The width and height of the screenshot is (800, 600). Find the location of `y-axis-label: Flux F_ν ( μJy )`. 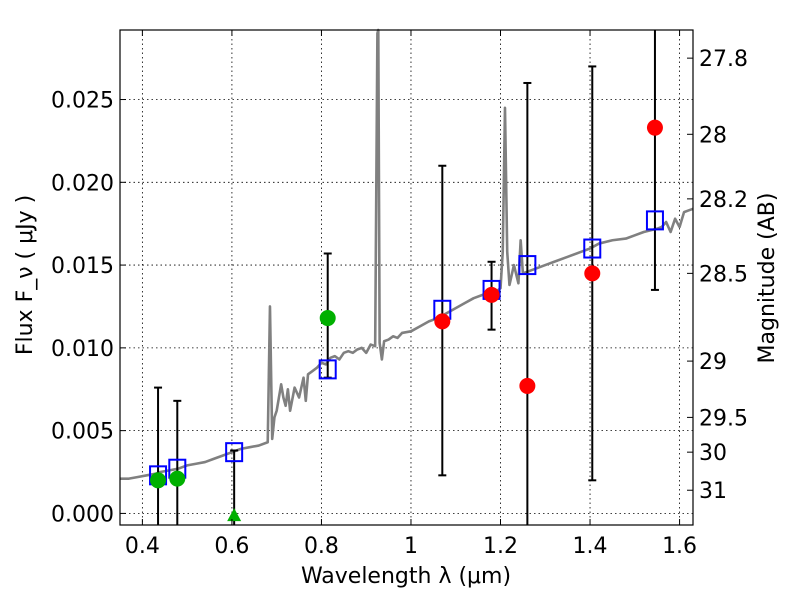

y-axis-label: Flux F_ν ( μJy ) is located at coordinates (25, 275).